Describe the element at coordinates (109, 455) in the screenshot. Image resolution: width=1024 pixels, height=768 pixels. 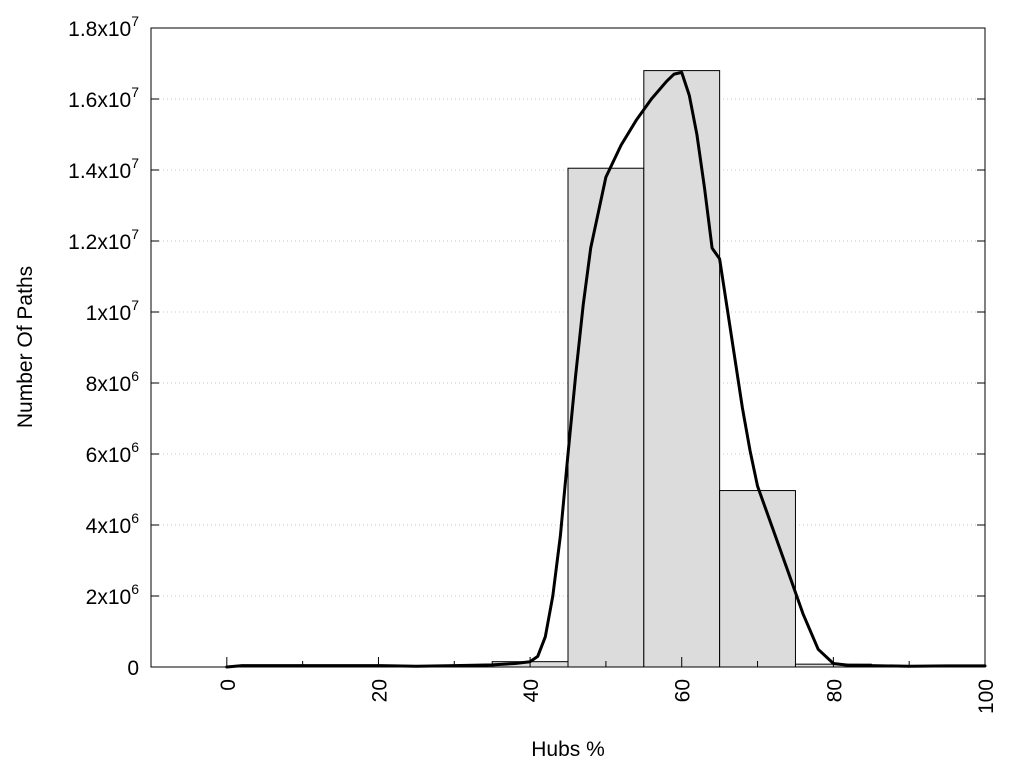
I see `y-tick-mantissa: 6x10` at that location.